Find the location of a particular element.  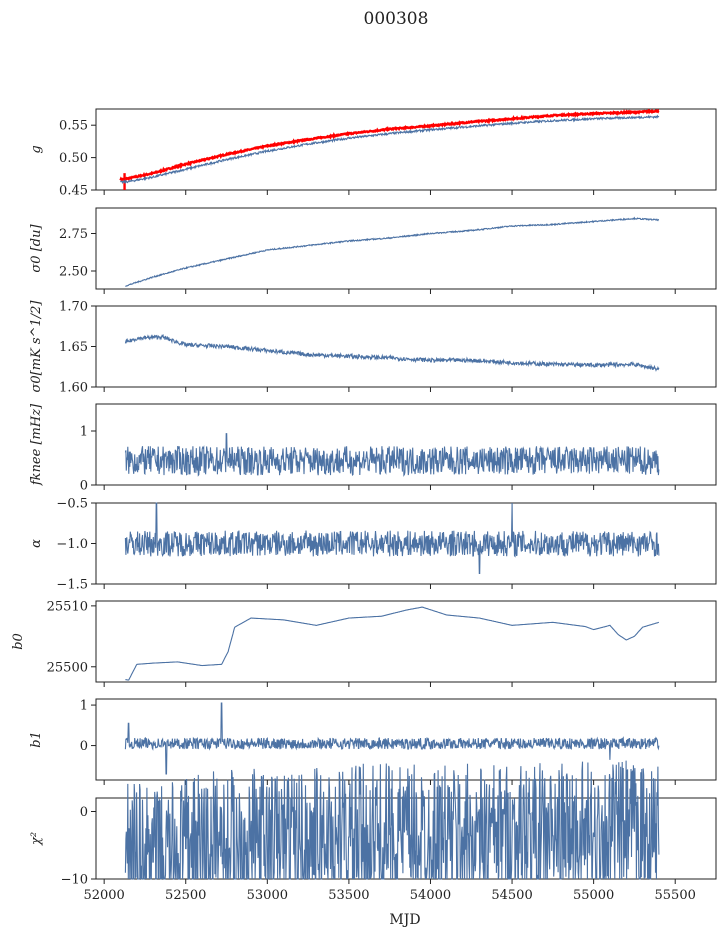

y-tick-label: 2.75 is located at coordinates (73, 234).